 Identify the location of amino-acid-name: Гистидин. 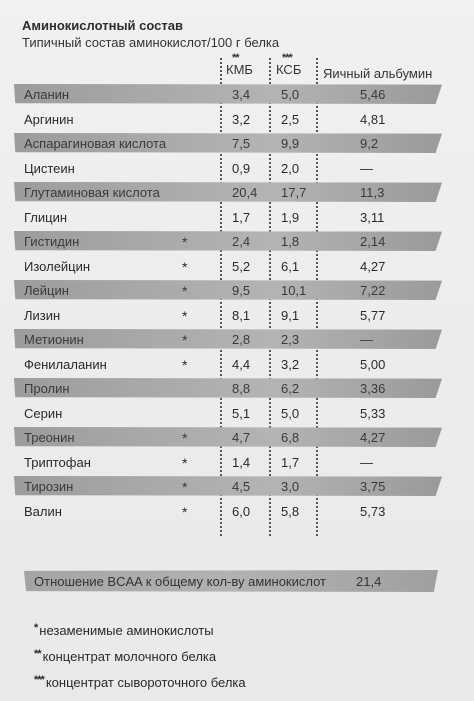
(52, 241).